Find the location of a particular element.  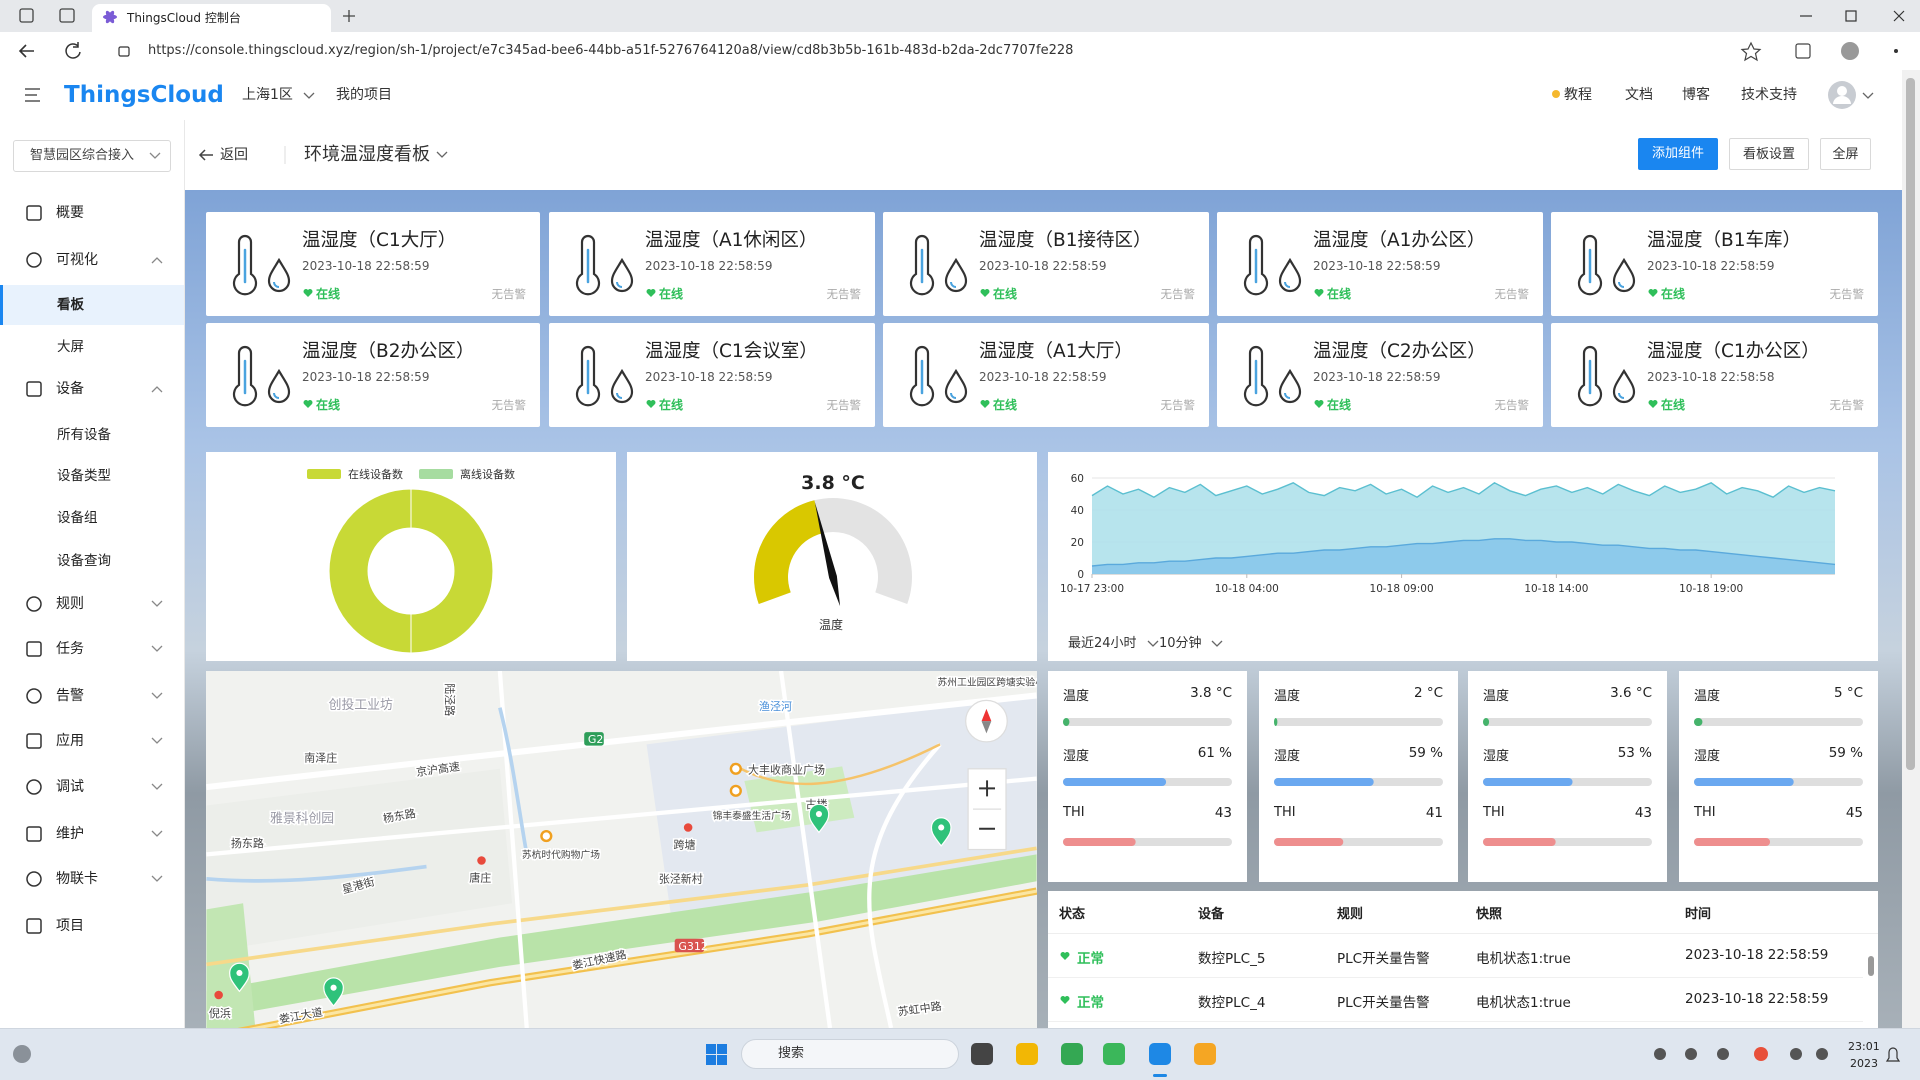

menu-item: 告警 is located at coordinates (70, 696).